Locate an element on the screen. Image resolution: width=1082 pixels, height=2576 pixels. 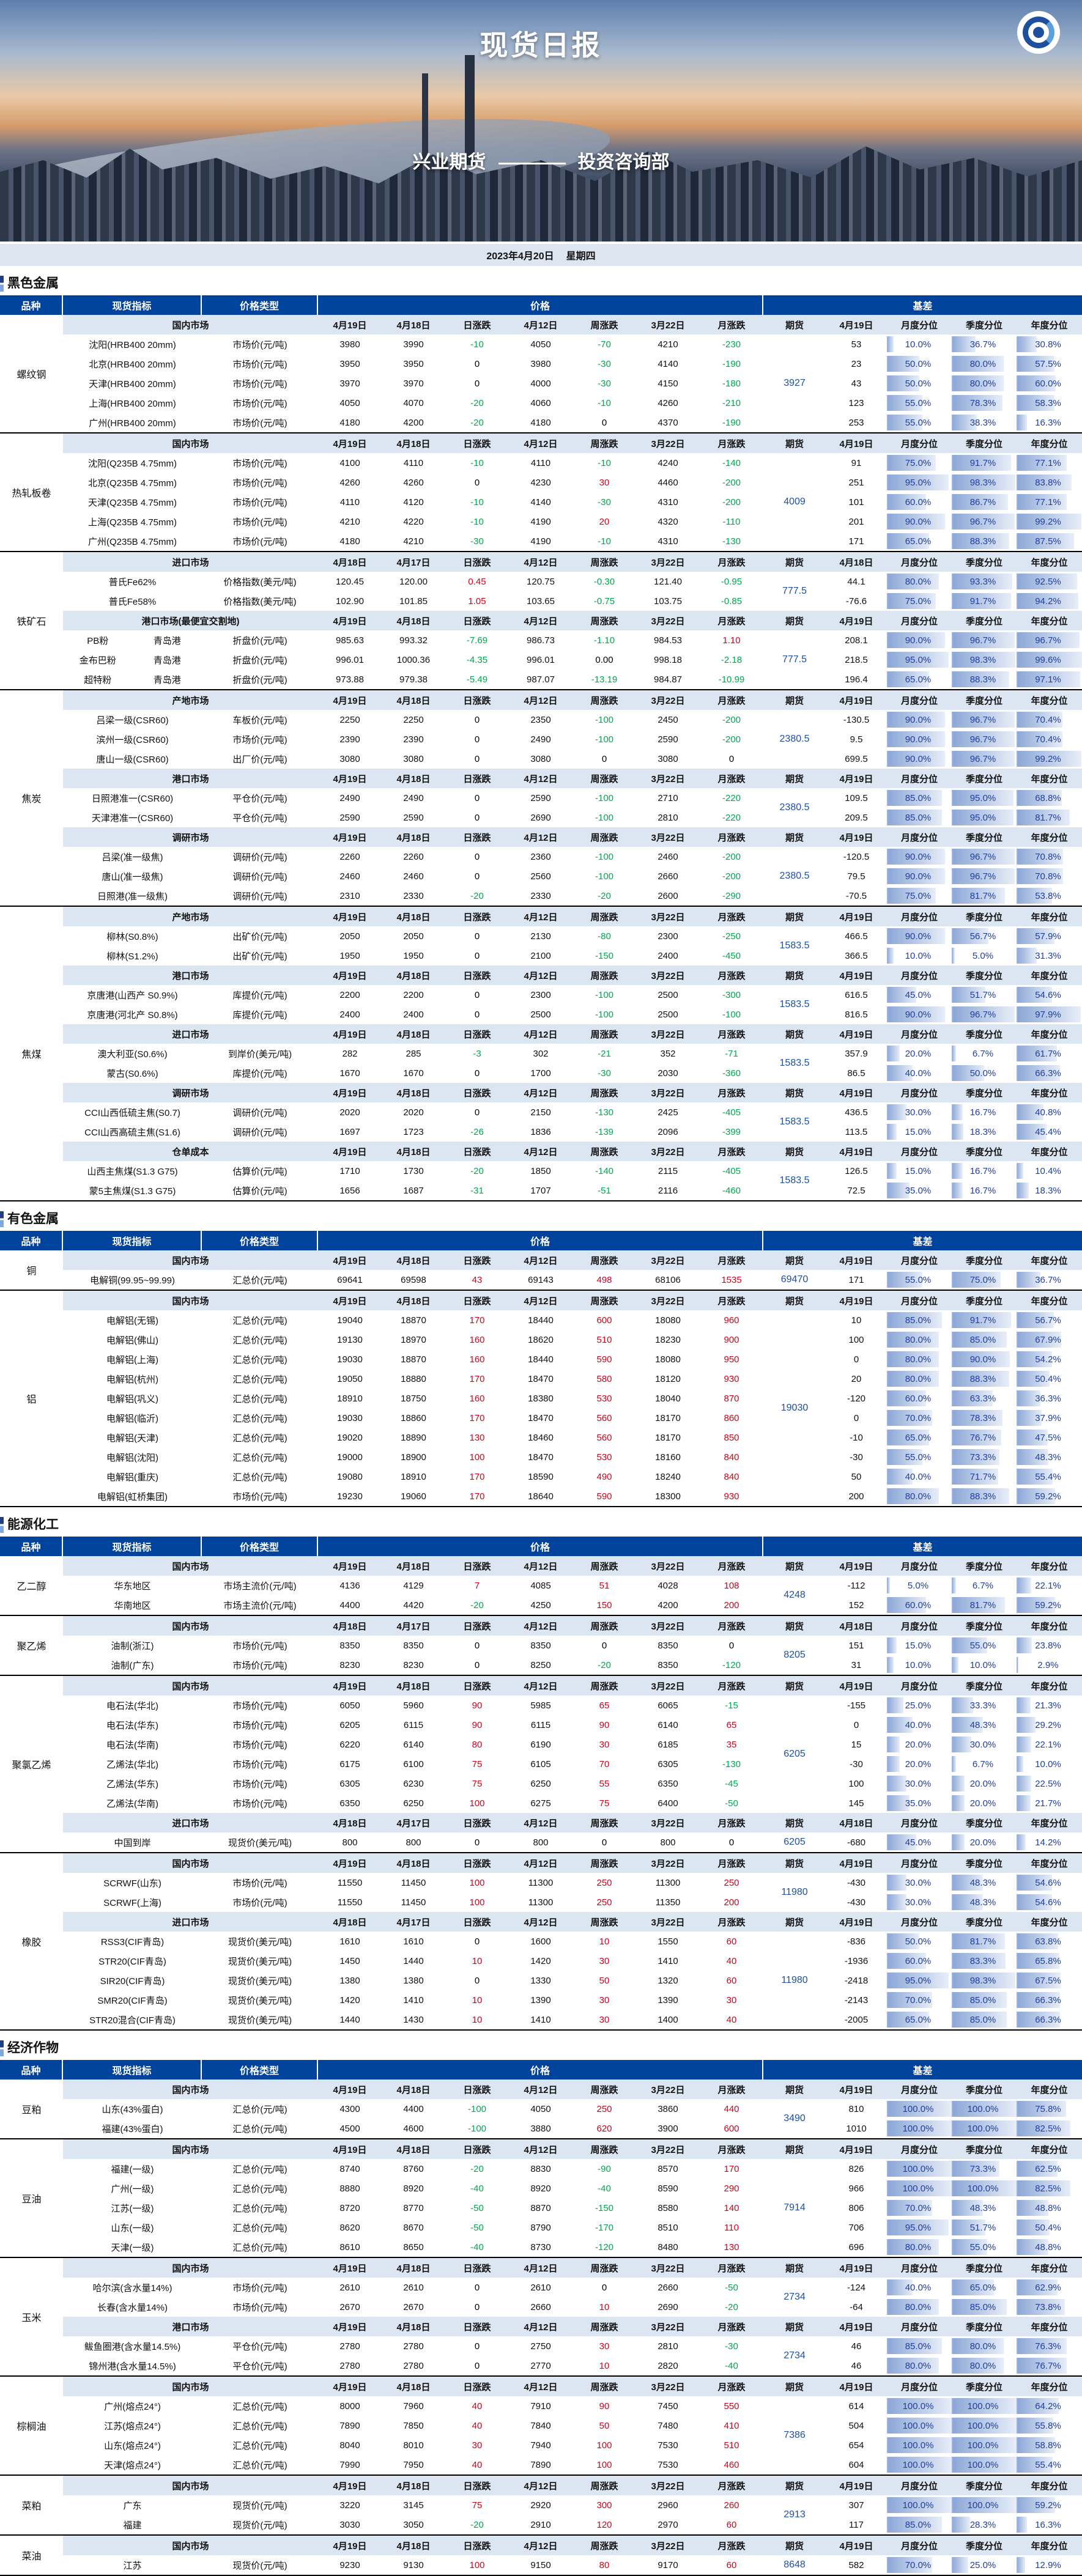
price-current: 2590 is located at coordinates (349, 817).